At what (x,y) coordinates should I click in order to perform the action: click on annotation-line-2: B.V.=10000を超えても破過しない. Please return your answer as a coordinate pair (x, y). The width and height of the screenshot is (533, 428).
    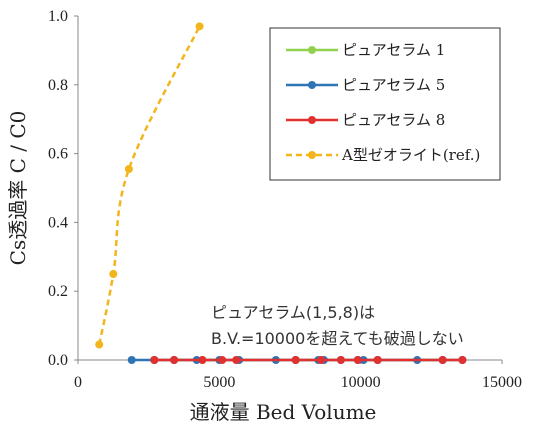
    Looking at the image, I should click on (337, 338).